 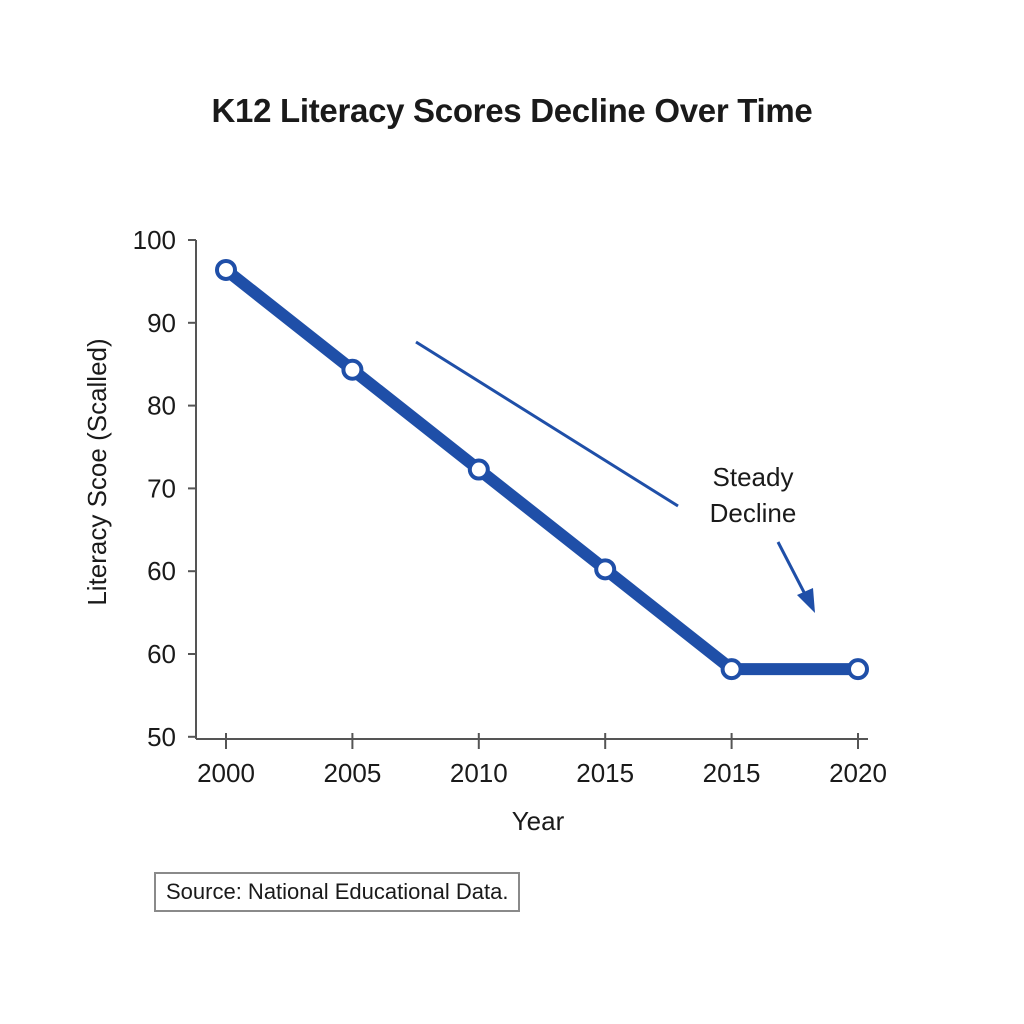 I want to click on y-tick-label: 50, so click(x=161, y=737).